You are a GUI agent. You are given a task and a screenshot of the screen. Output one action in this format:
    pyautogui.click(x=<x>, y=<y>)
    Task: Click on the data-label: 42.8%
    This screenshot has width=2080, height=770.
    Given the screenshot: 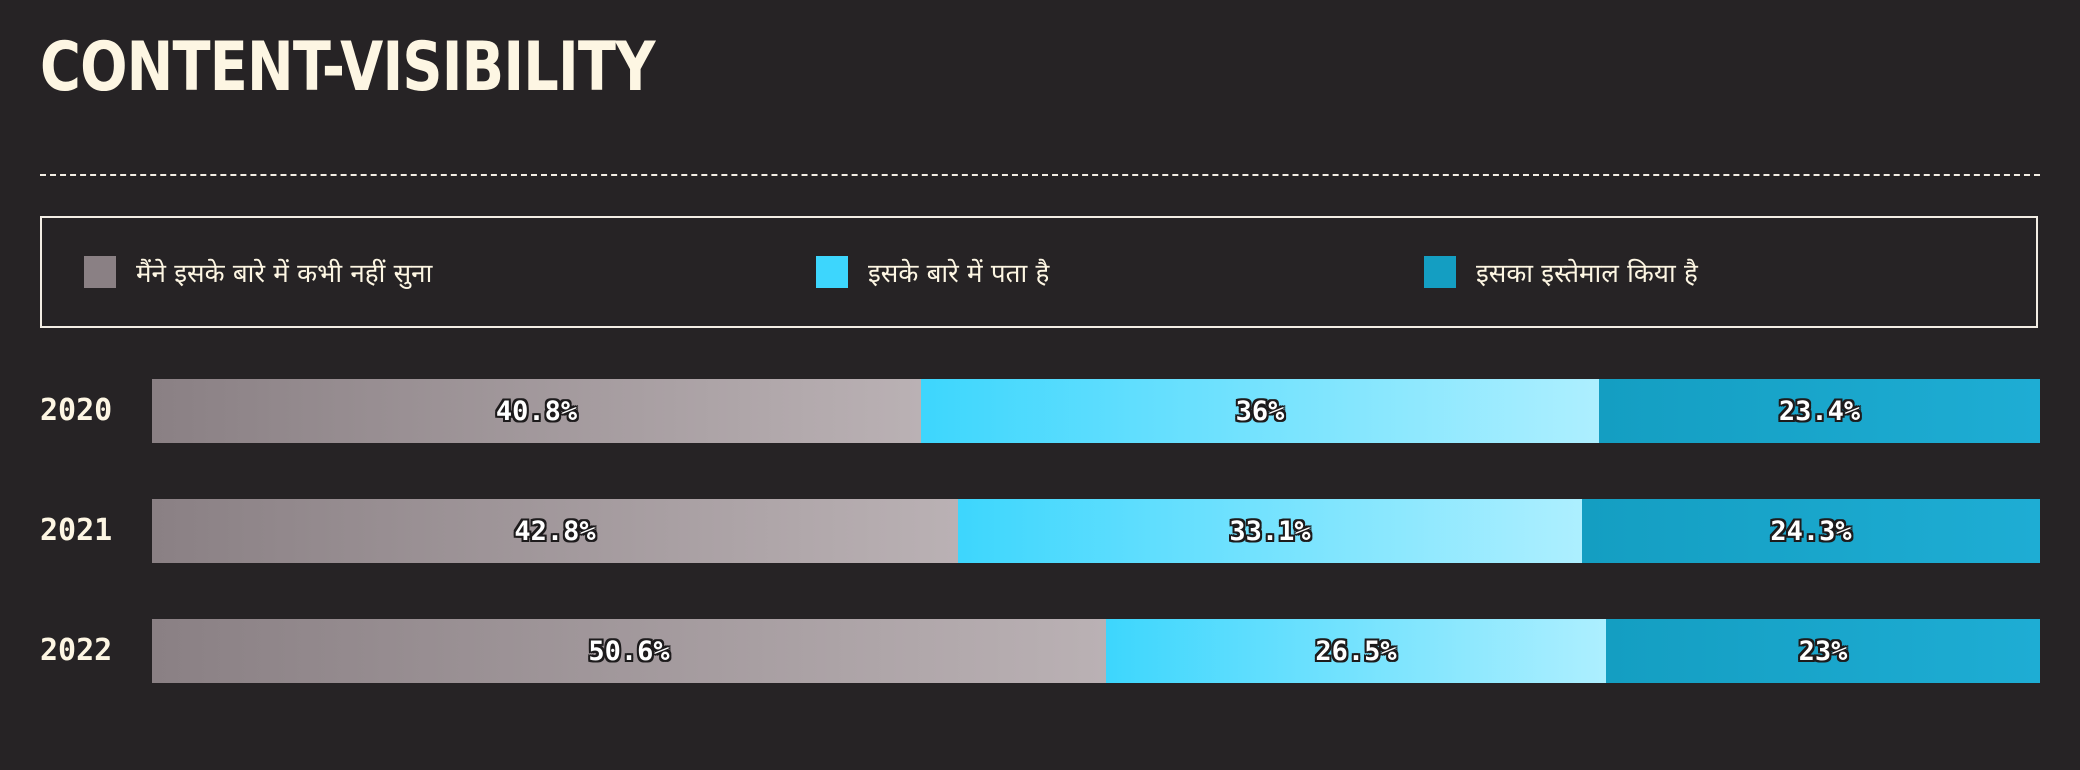 What is the action you would take?
    pyautogui.click(x=555, y=531)
    